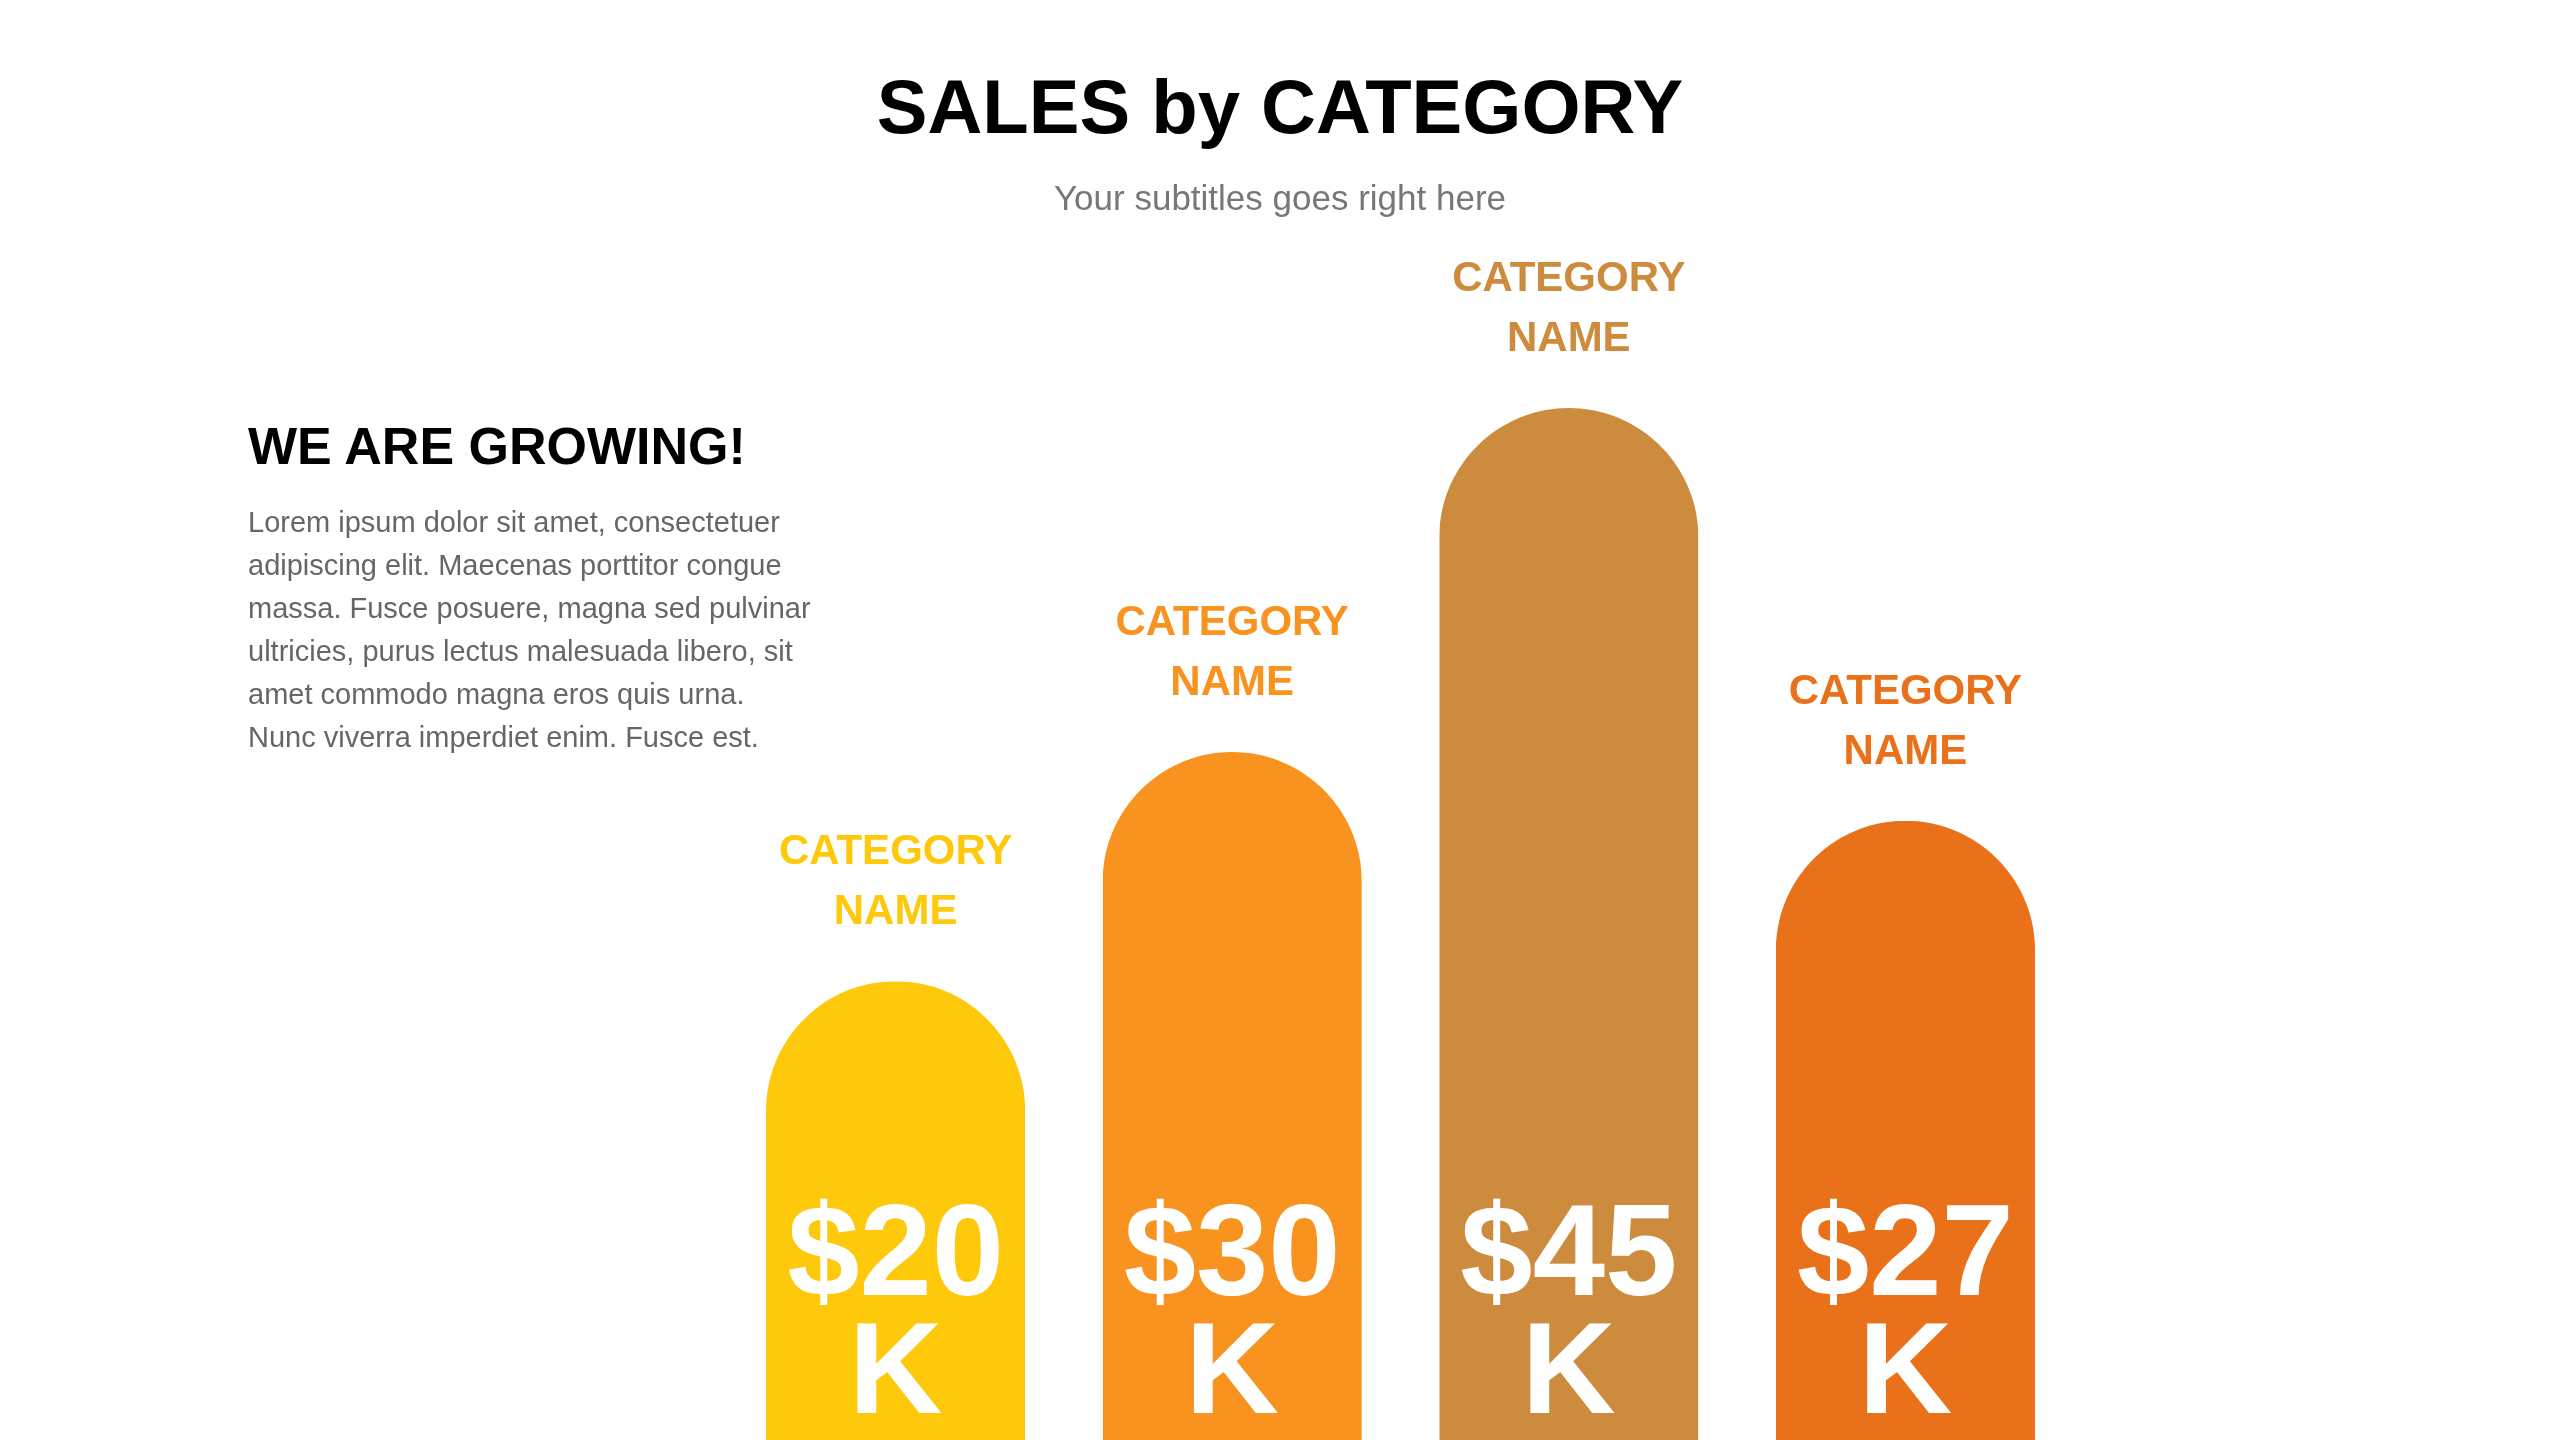  Describe the element at coordinates (1232, 1308) in the screenshot. I see `data-label: $30 K` at that location.